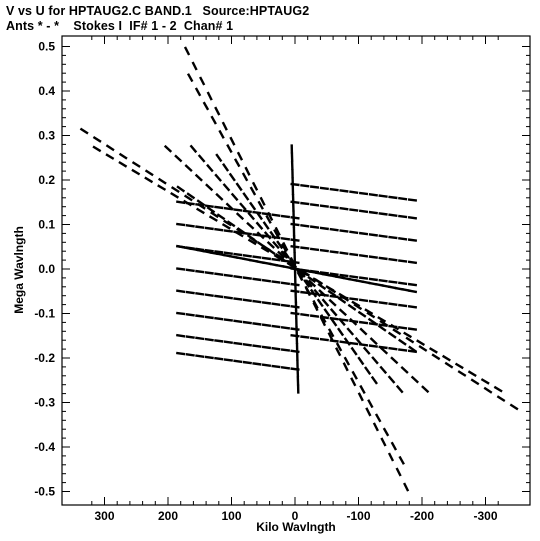  I want to click on x-axis-label: Kilo Wavlngth, so click(296, 527).